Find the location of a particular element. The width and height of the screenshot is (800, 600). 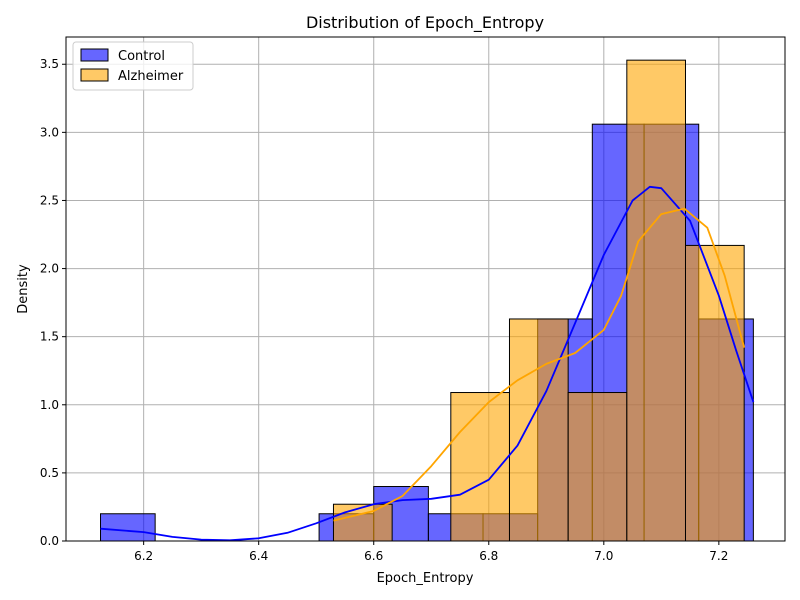

x-axis-label: Epoch_Entropy is located at coordinates (425, 578).